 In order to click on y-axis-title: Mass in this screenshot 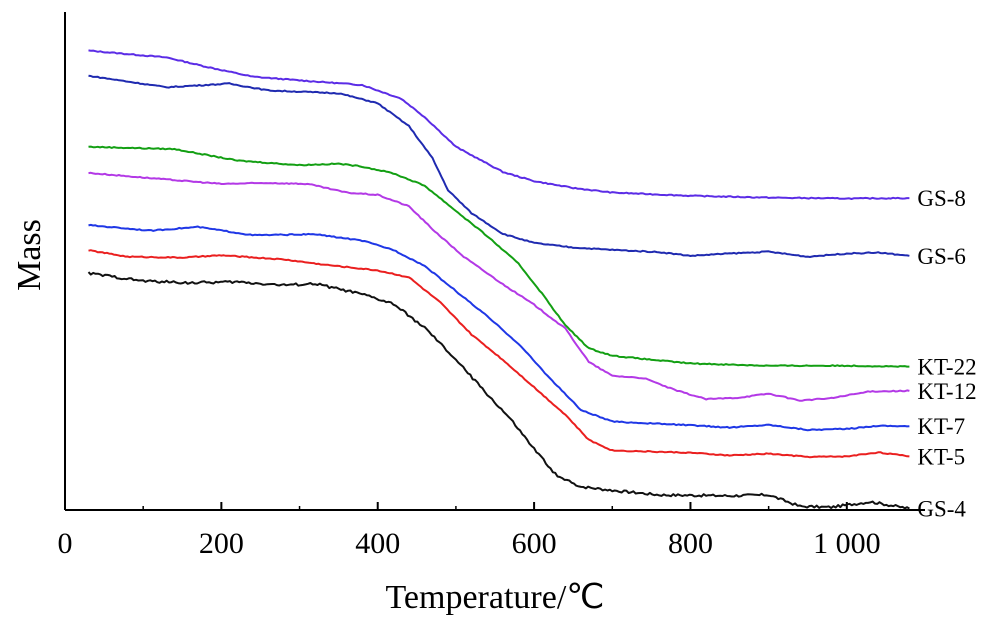, I will do `click(29, 255)`.